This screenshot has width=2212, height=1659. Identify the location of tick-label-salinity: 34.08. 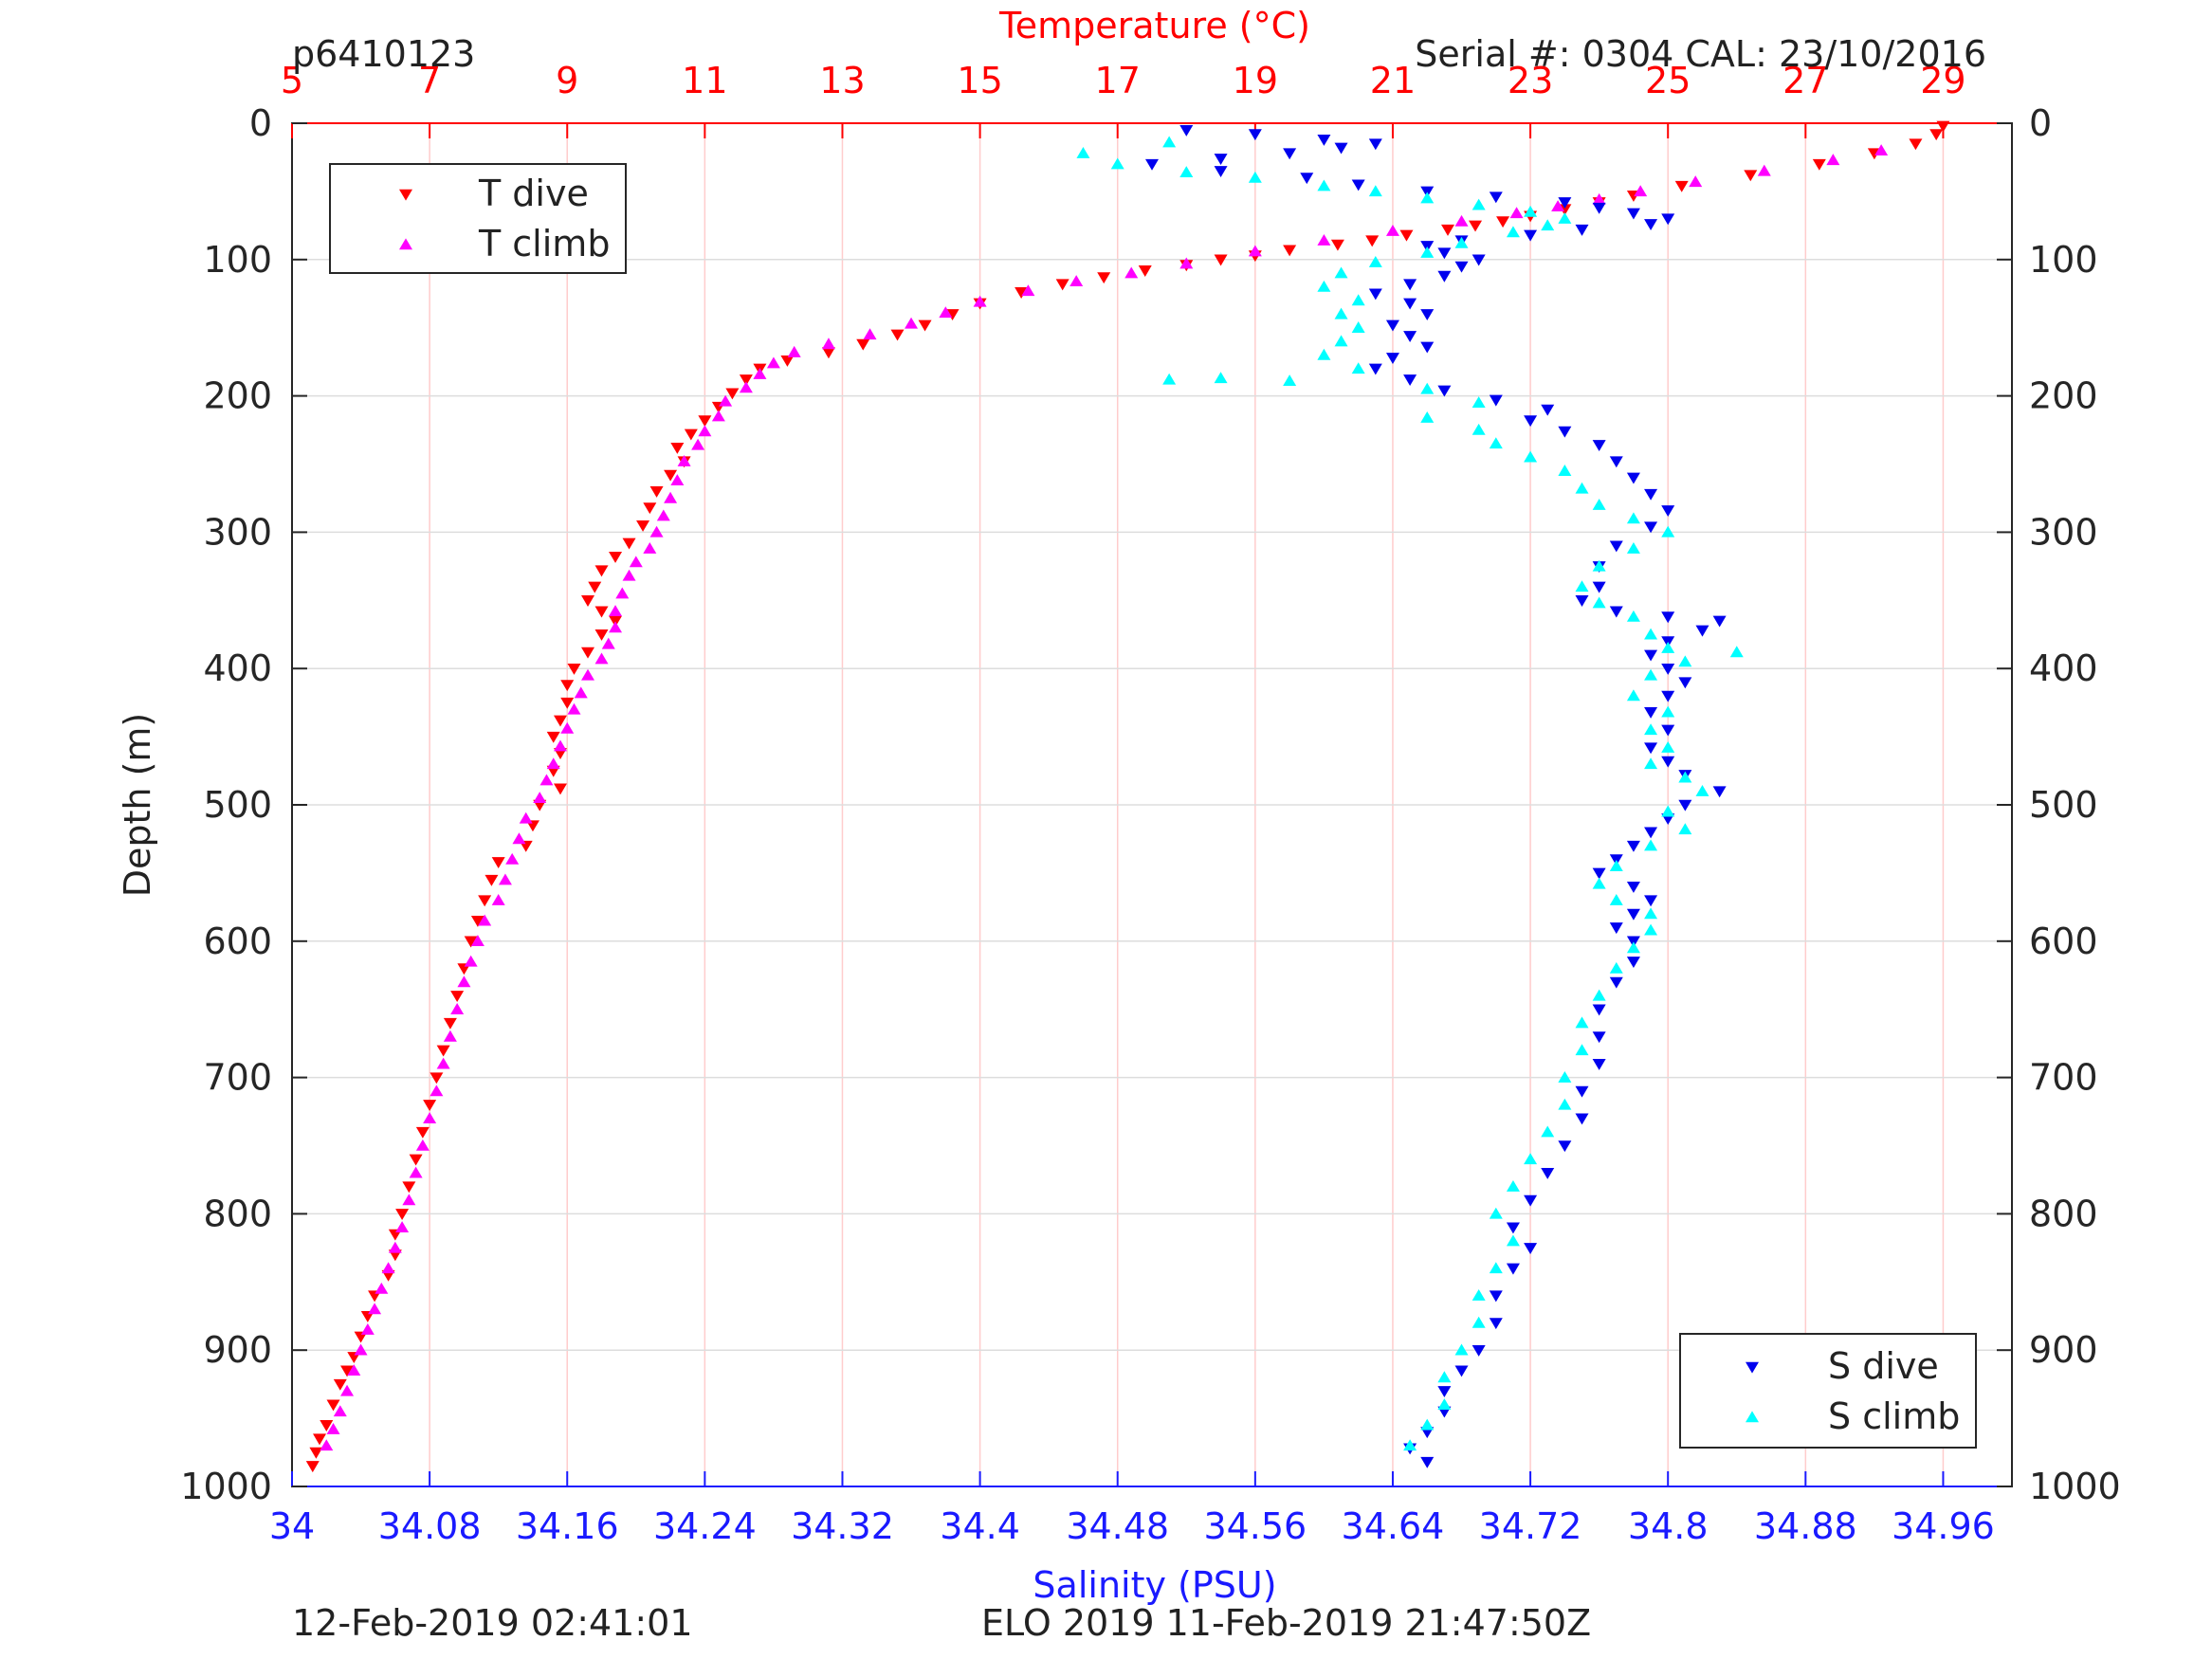
(430, 1526).